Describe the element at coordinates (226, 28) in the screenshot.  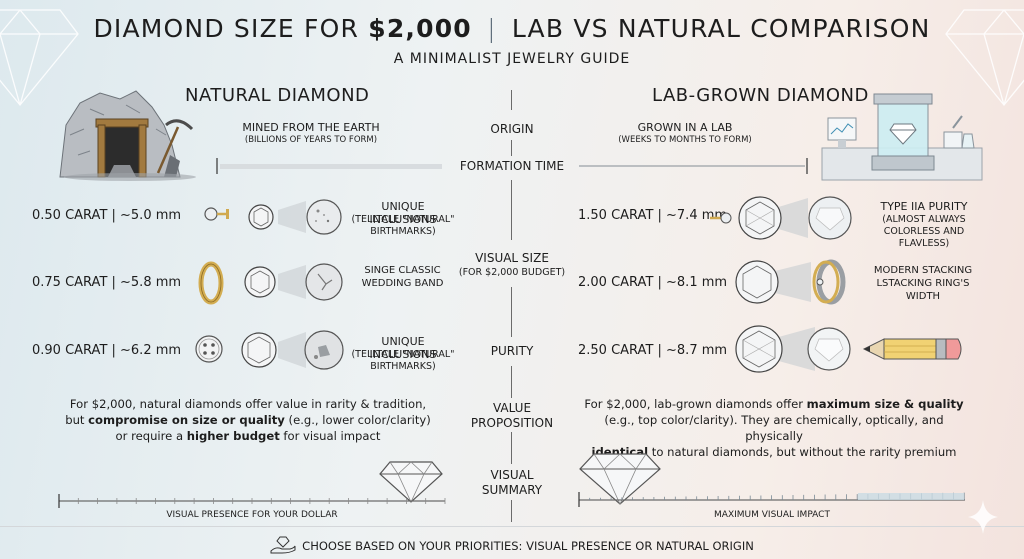
I see `title-part1: Diamond size for` at that location.